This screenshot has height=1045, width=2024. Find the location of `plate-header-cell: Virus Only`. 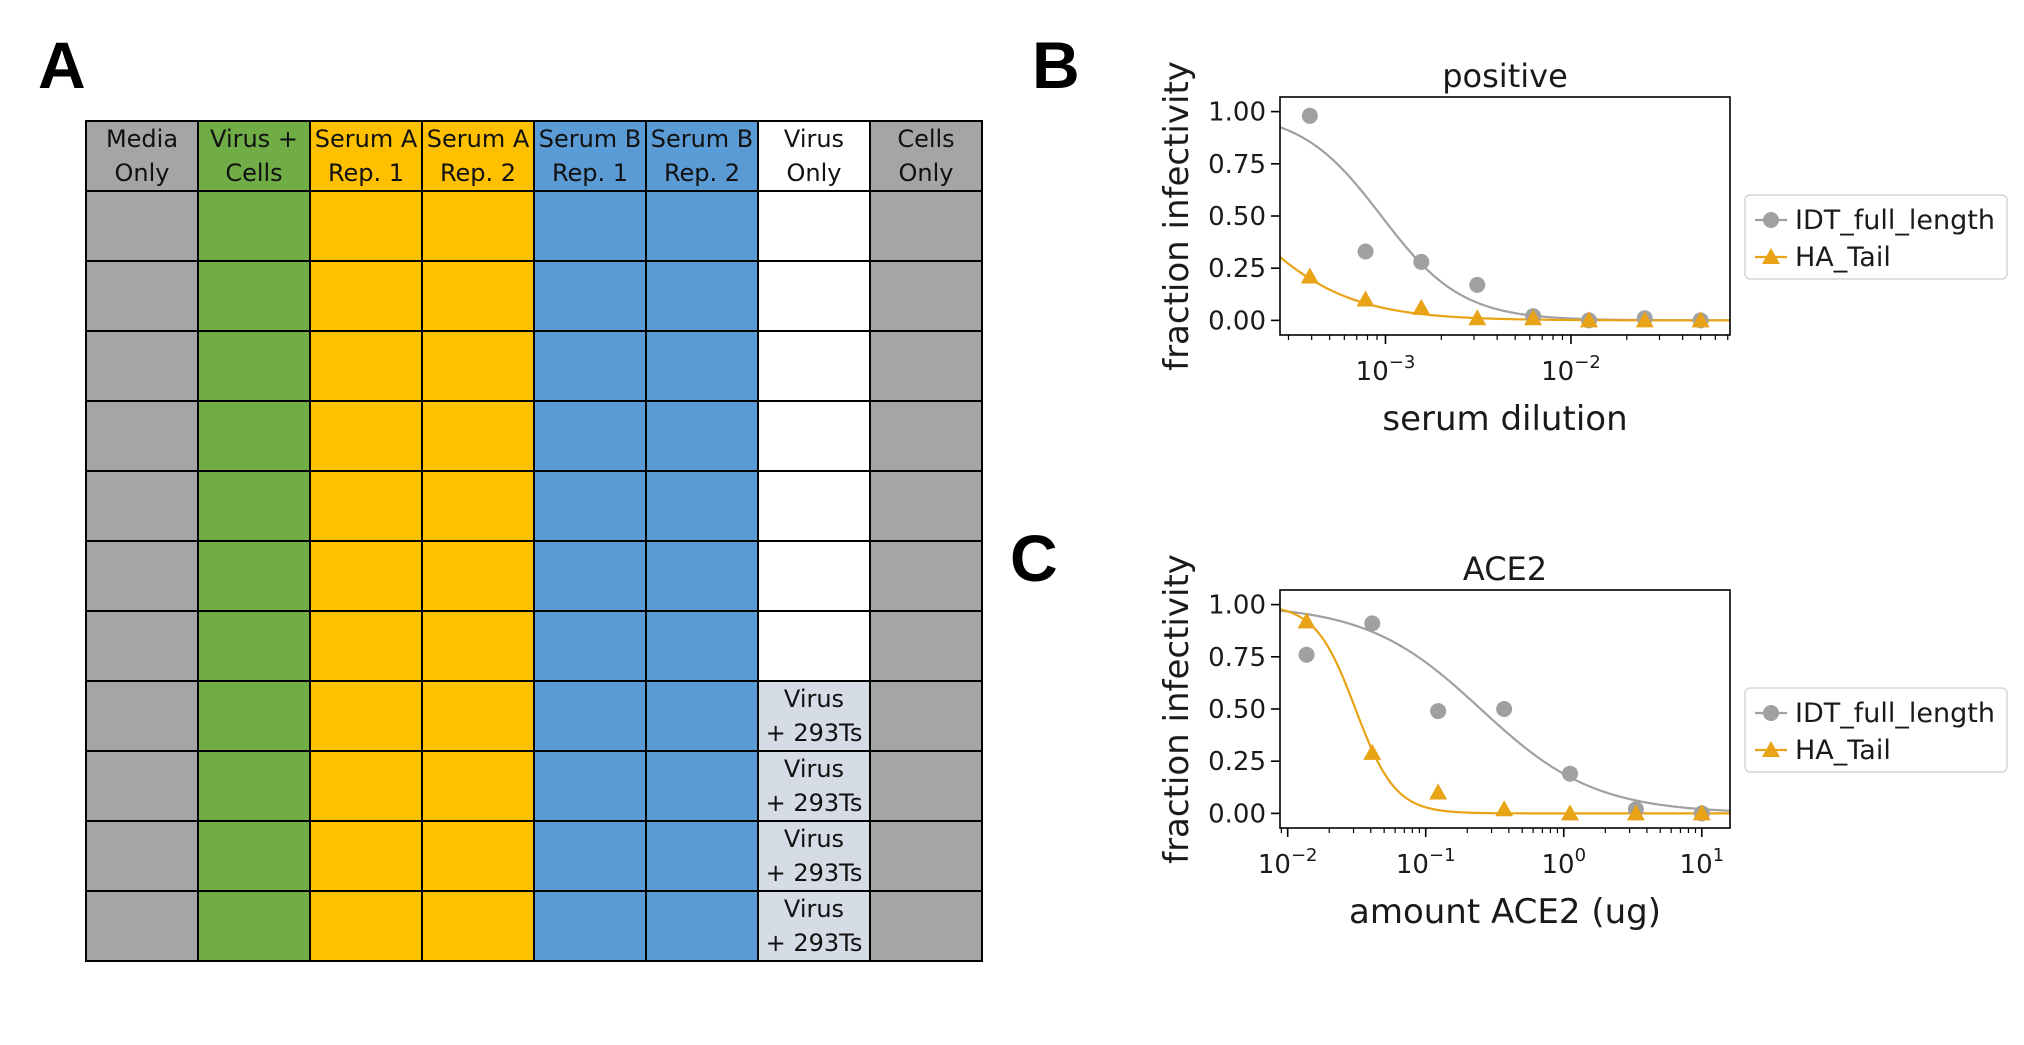

plate-header-cell: Virus Only is located at coordinates (814, 156).